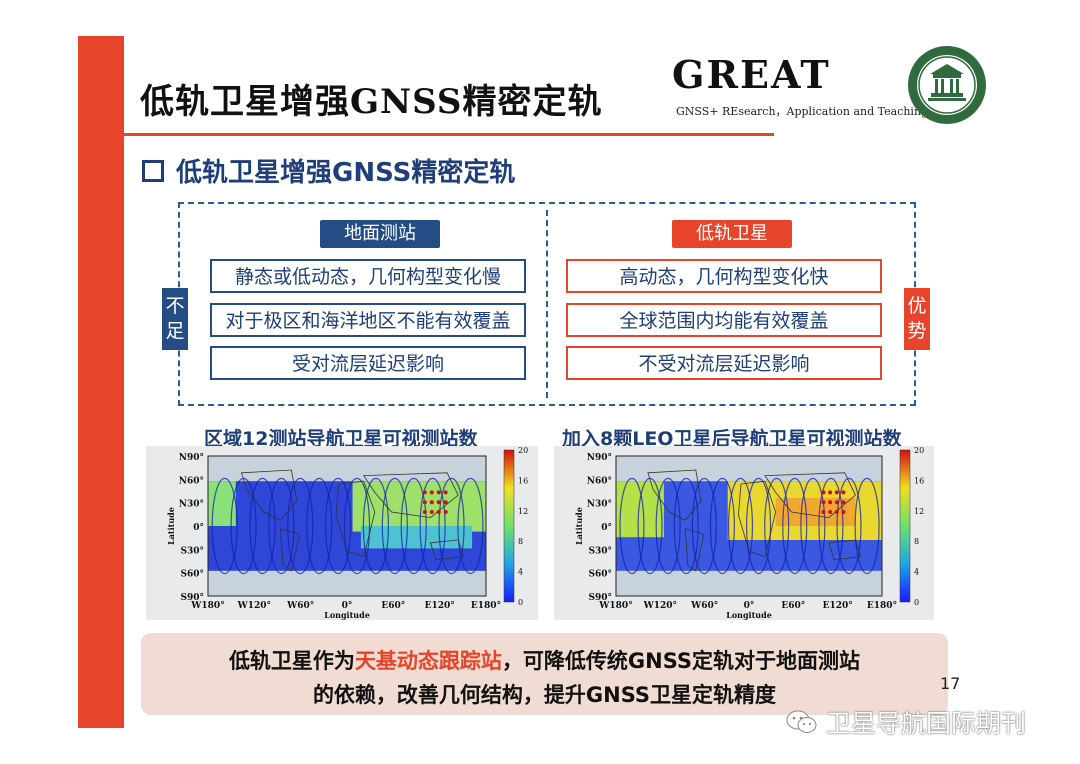 This screenshot has height=764, width=1080. What do you see at coordinates (751, 74) in the screenshot?
I see `great-logo-text: GREAT` at bounding box center [751, 74].